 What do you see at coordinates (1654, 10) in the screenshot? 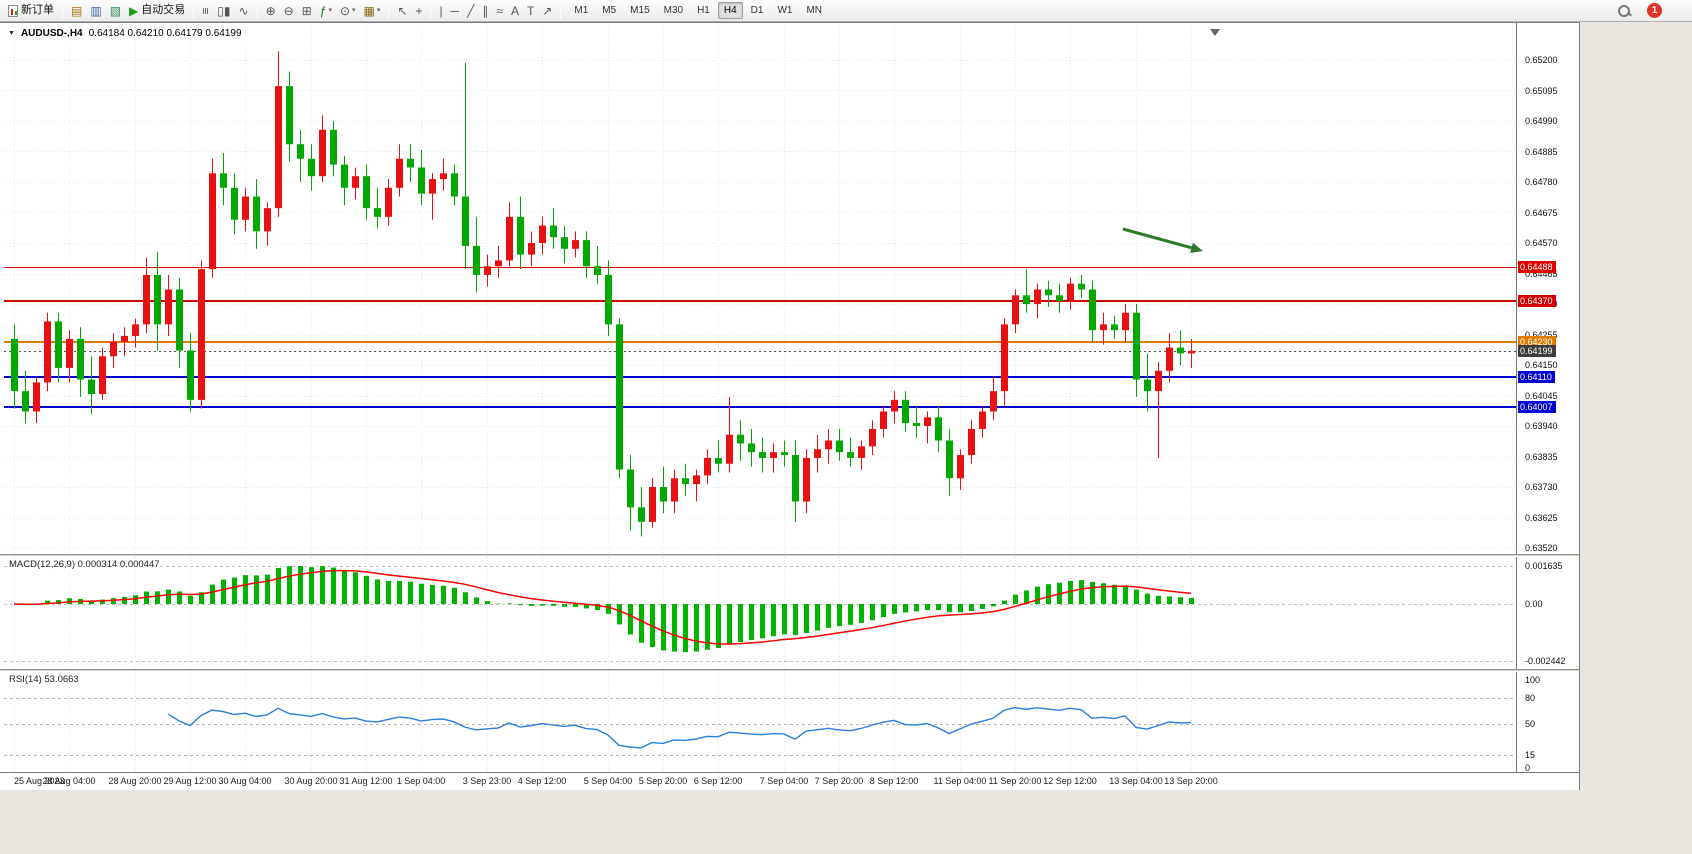
I see `notification-badge: 1` at bounding box center [1654, 10].